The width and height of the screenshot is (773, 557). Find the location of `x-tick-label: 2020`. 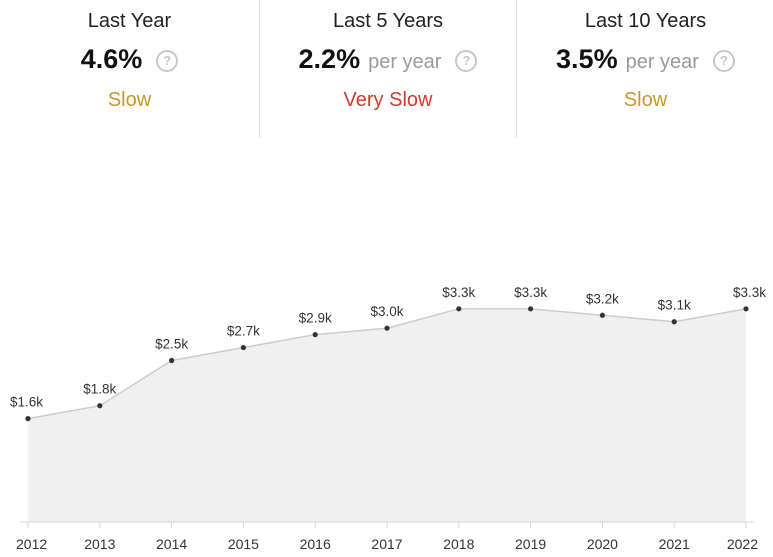

x-tick-label: 2020 is located at coordinates (602, 544).